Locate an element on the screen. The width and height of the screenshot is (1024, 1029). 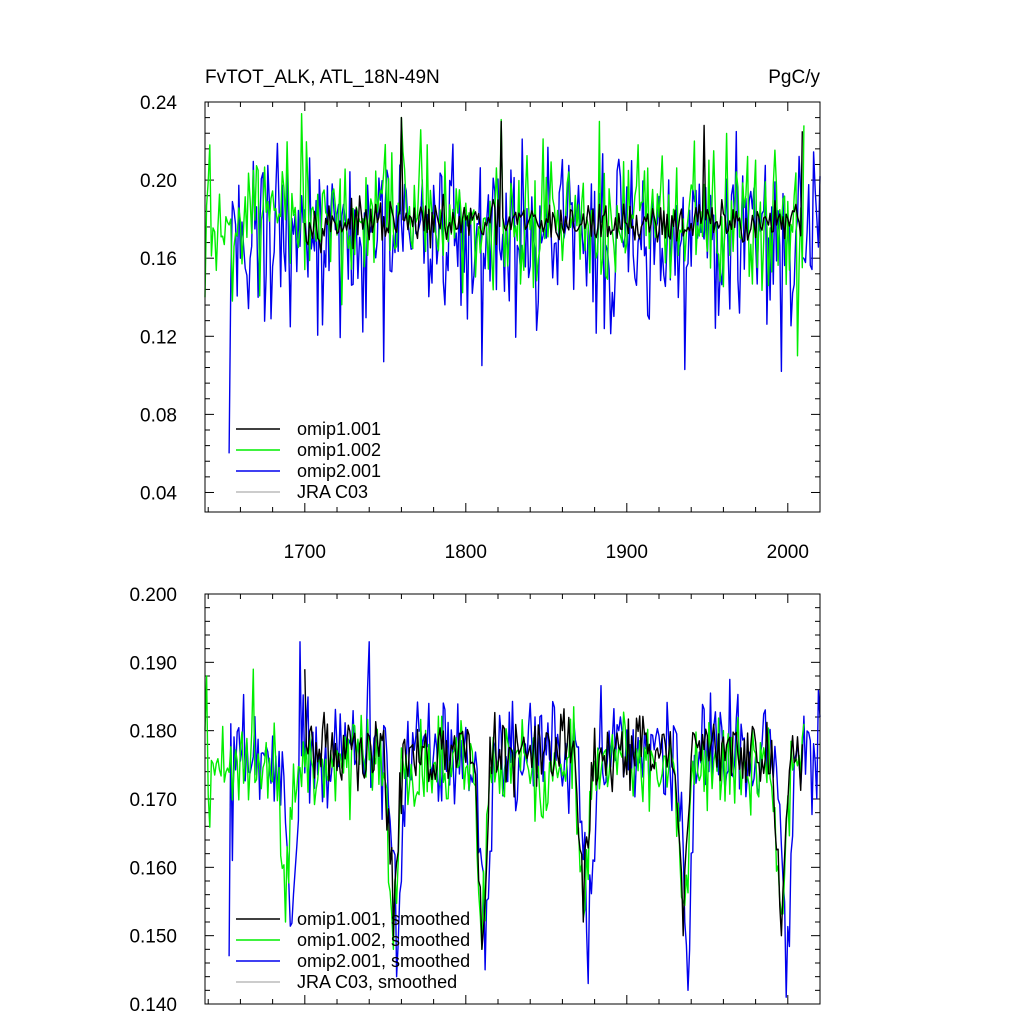
y-tick-label: 0.200 is located at coordinates (153, 595).